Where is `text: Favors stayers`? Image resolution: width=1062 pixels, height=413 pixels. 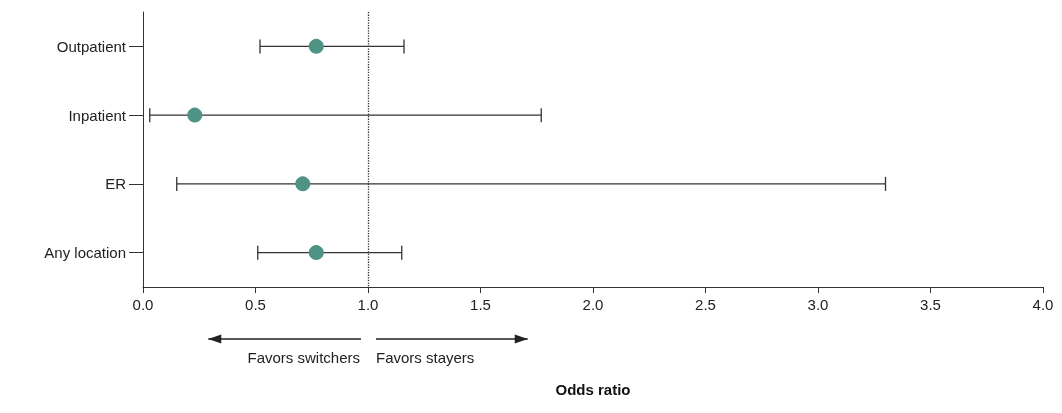
text: Favors stayers is located at coordinates (425, 357).